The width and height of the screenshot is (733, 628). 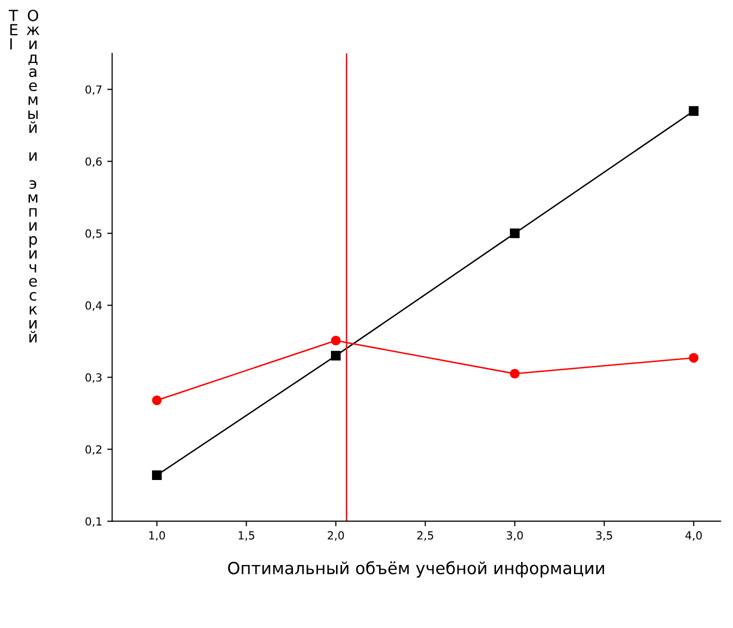 What do you see at coordinates (604, 536) in the screenshot?
I see `x-tick-label: 3,5` at bounding box center [604, 536].